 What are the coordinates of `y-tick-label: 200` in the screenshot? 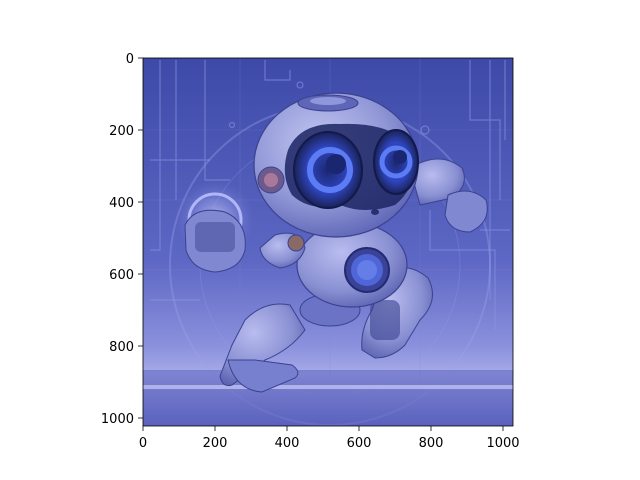 It's located at (121, 131).